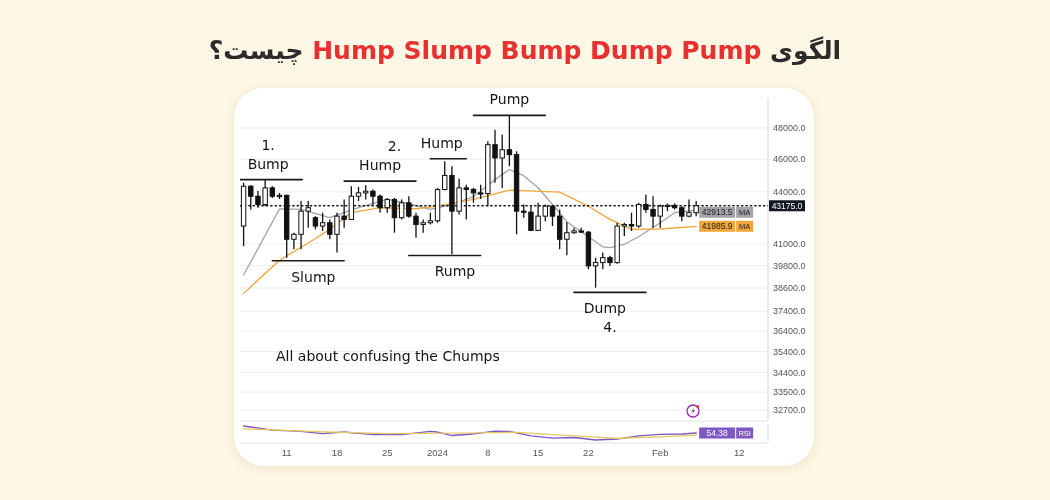  I want to click on y-tick-label: 32700.0, so click(789, 409).